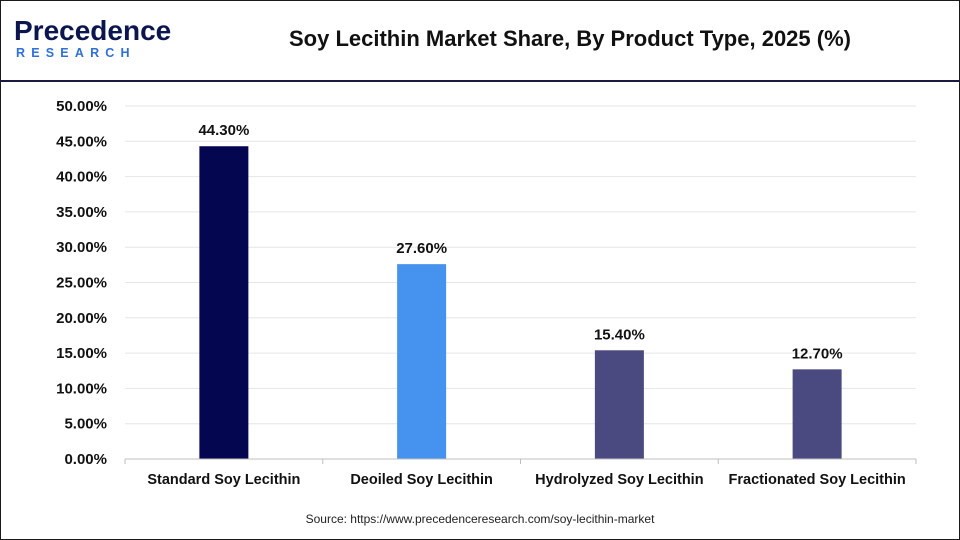 The image size is (960, 540). I want to click on y-tick-label: 10.00%, so click(81, 388).